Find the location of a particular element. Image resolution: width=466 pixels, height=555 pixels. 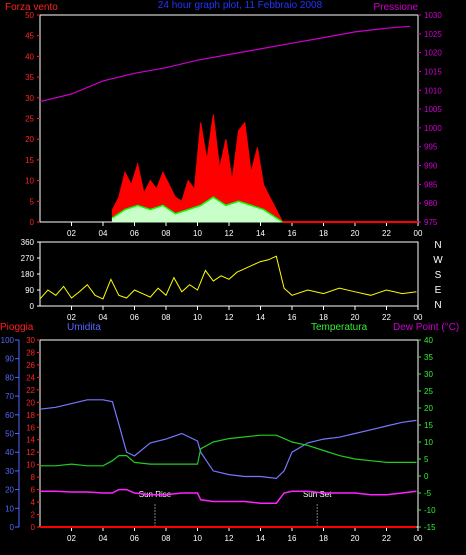

humidity-line is located at coordinates (228, 439).